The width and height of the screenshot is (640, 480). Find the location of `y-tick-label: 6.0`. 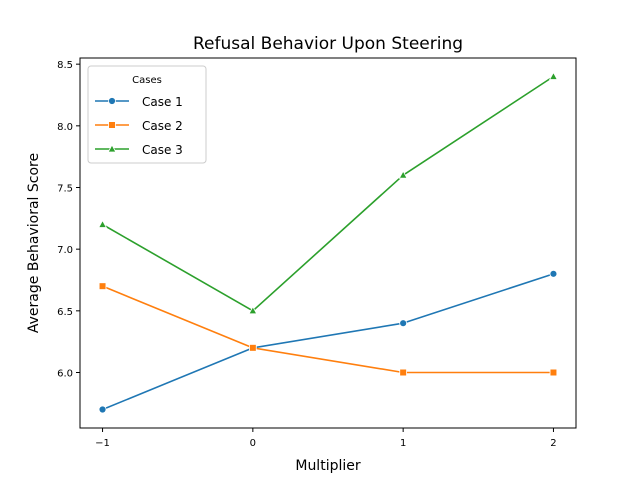

y-tick-label: 6.0 is located at coordinates (65, 374).